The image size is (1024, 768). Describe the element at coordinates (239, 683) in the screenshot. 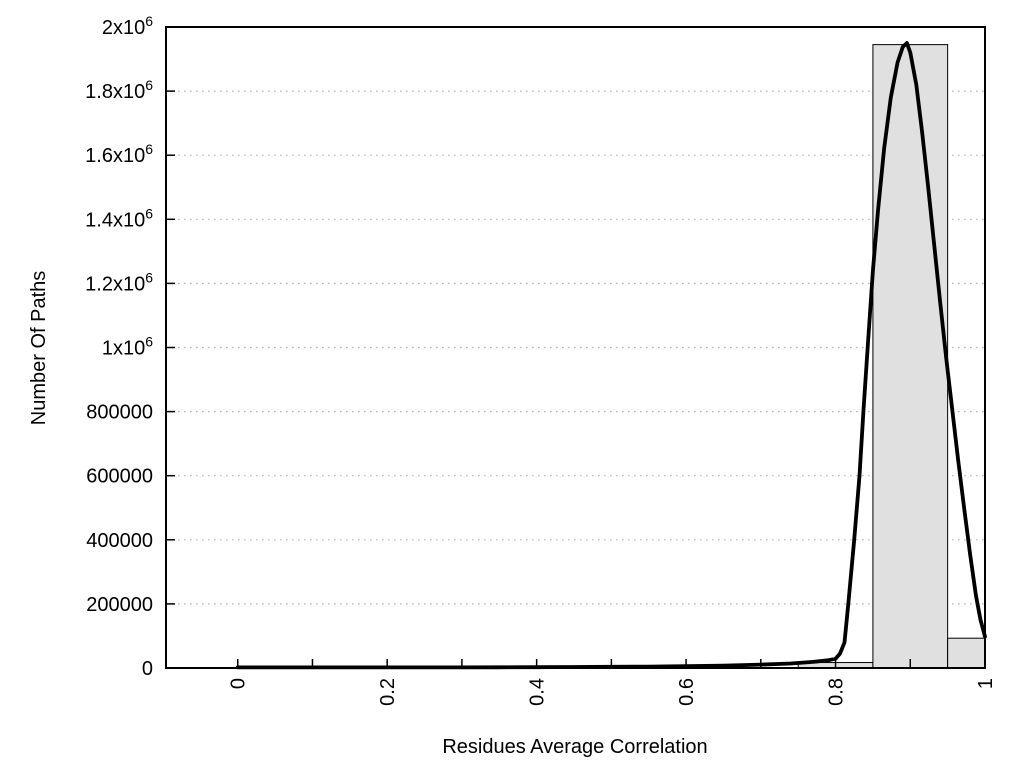

I see `x-tick-label: 0` at that location.